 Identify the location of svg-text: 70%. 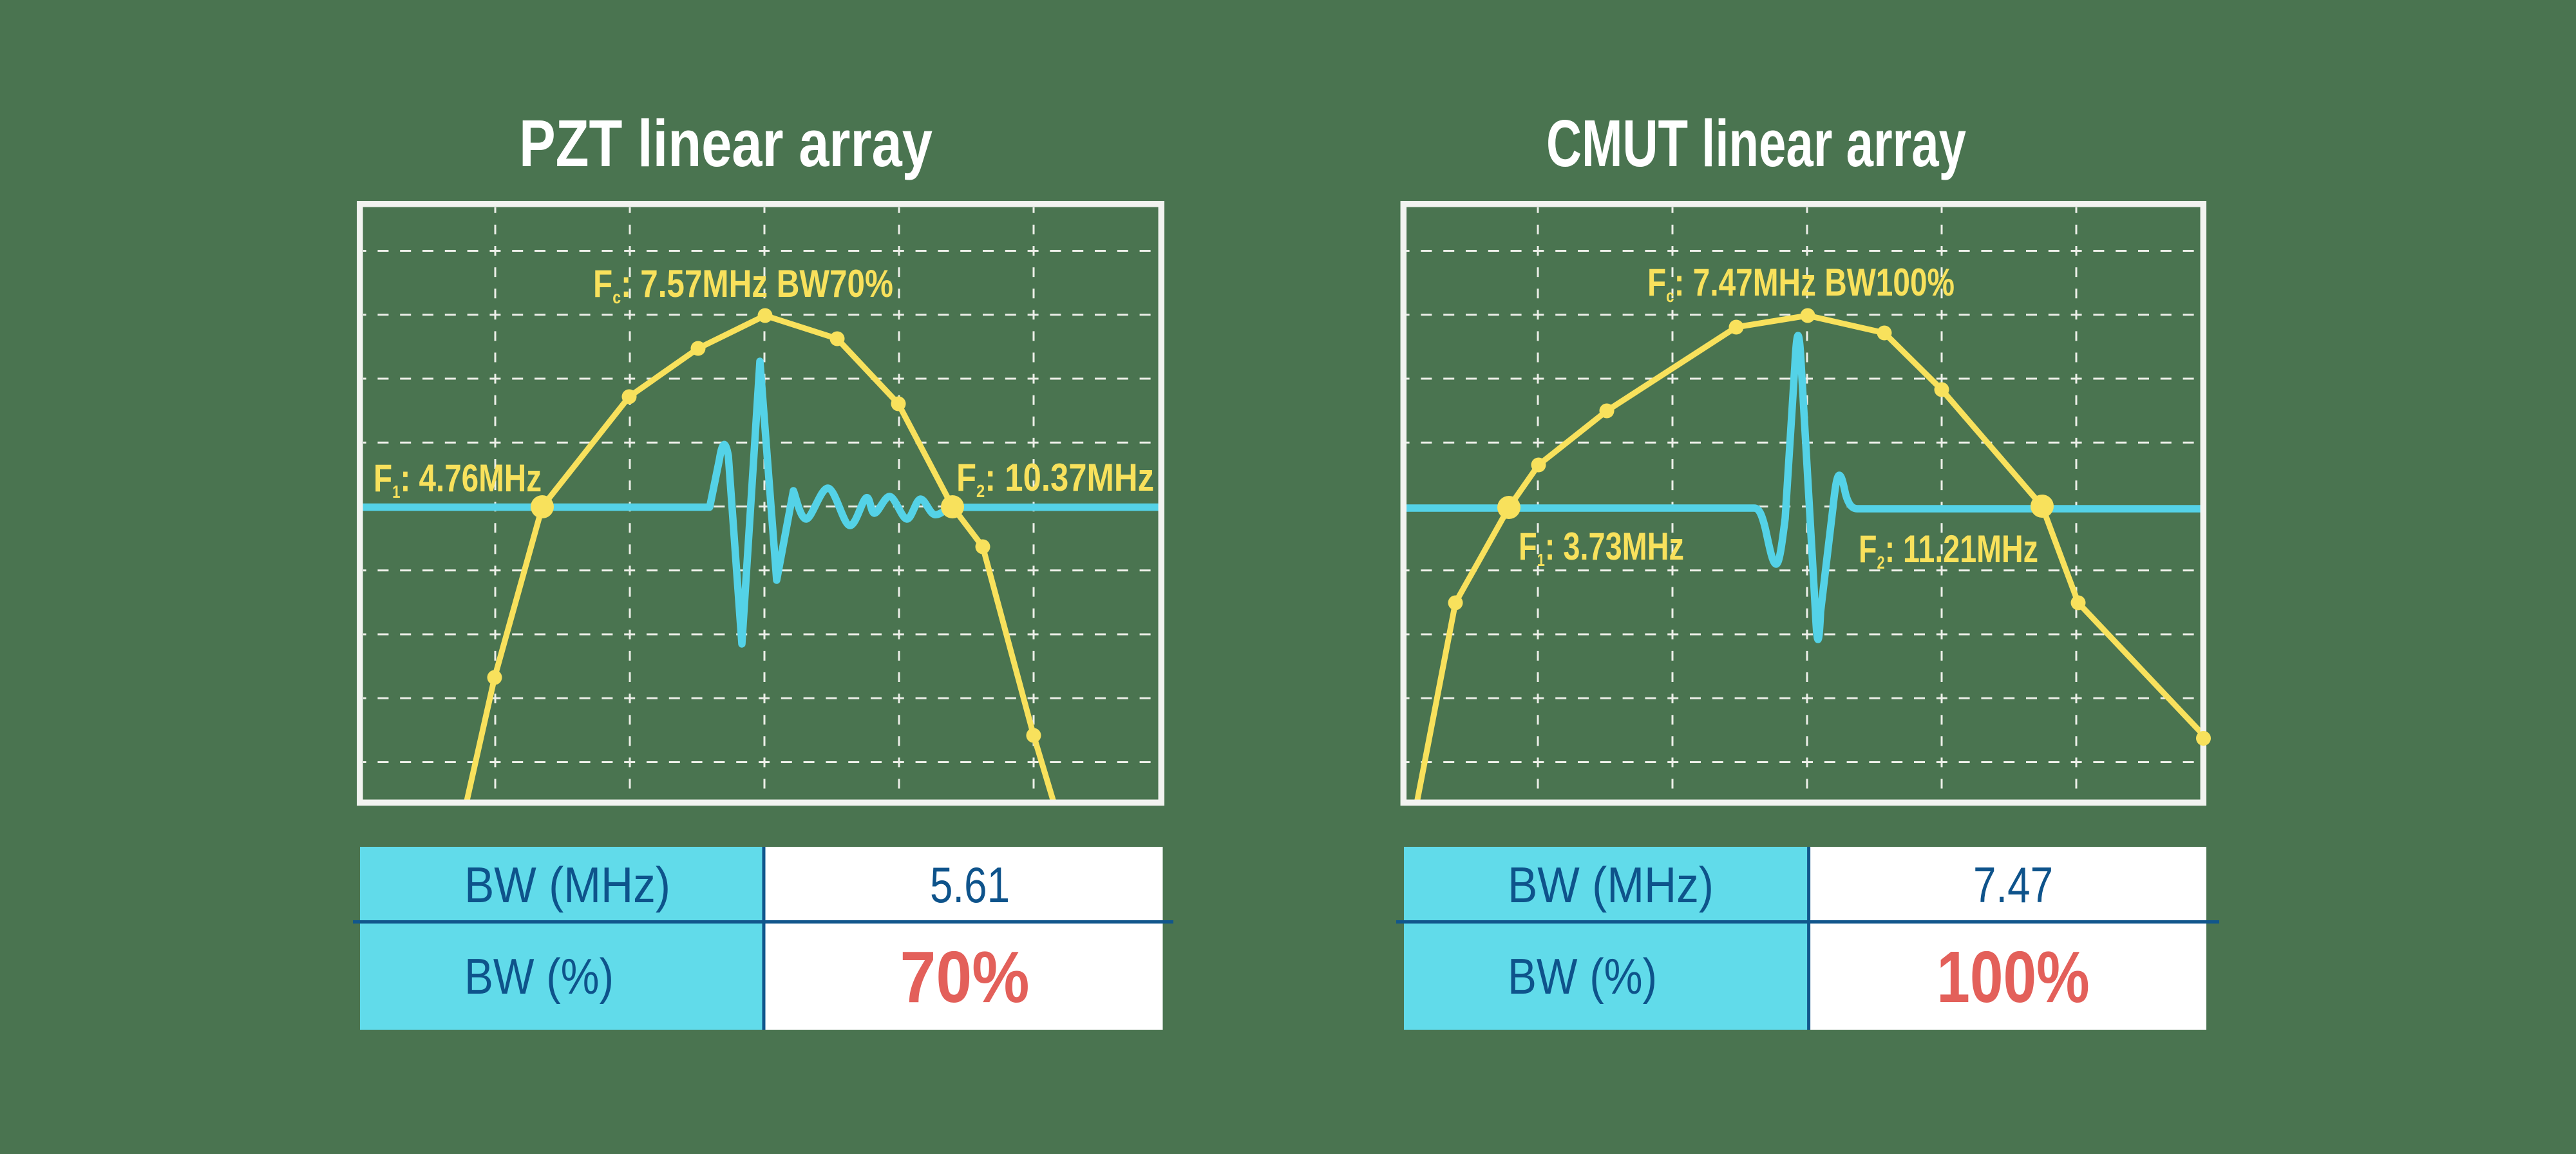
(965, 977).